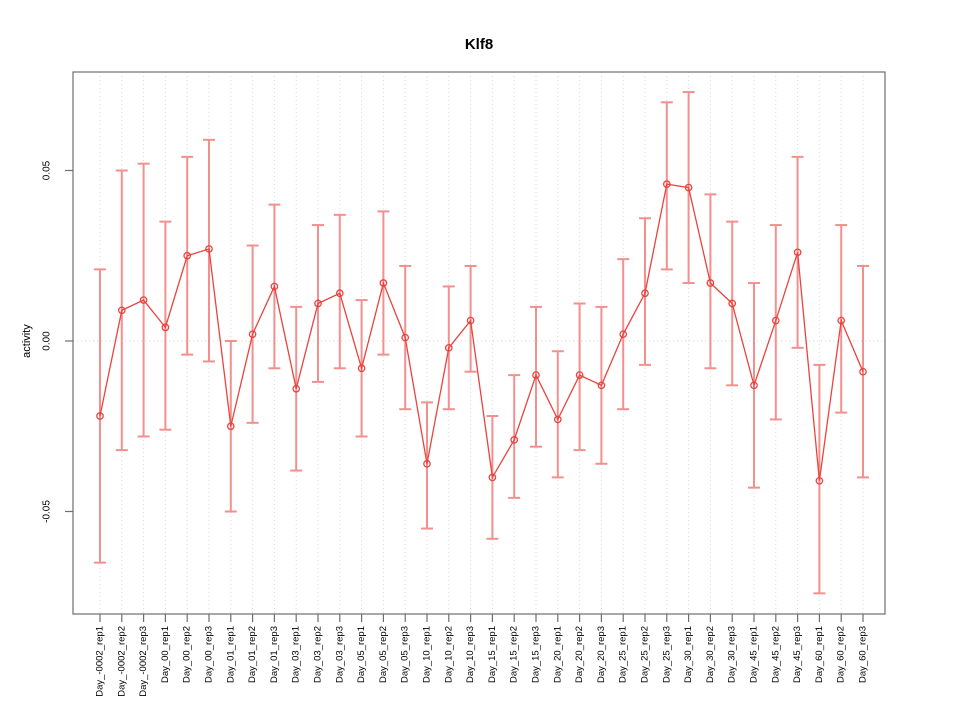 The width and height of the screenshot is (960, 720). Describe the element at coordinates (143, 661) in the screenshot. I see `x-tick-label: Day_-0002_rep3` at that location.